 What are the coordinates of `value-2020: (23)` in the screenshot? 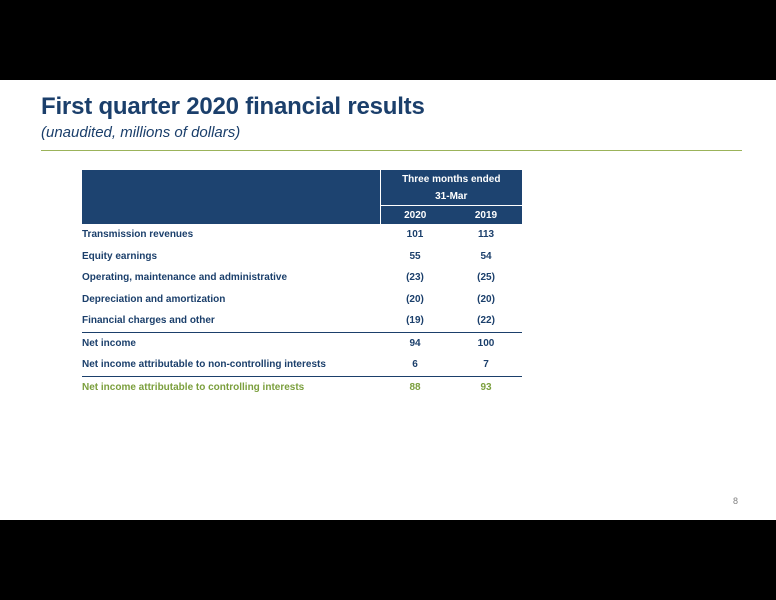 It's located at (415, 278).